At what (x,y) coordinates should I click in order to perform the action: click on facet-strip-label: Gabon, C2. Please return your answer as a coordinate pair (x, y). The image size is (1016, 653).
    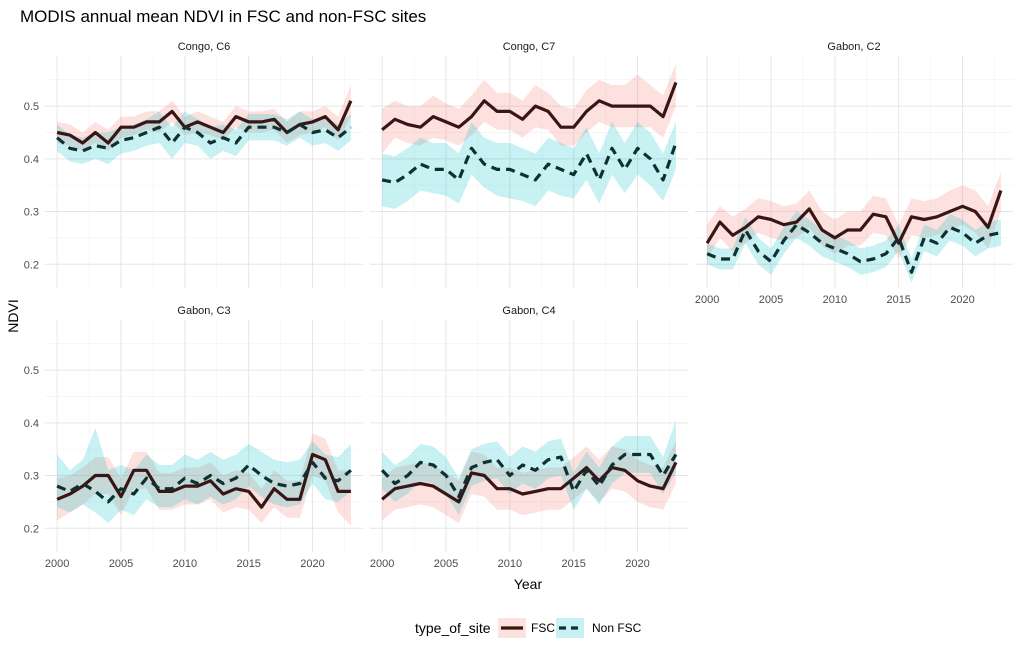
    Looking at the image, I should click on (853, 47).